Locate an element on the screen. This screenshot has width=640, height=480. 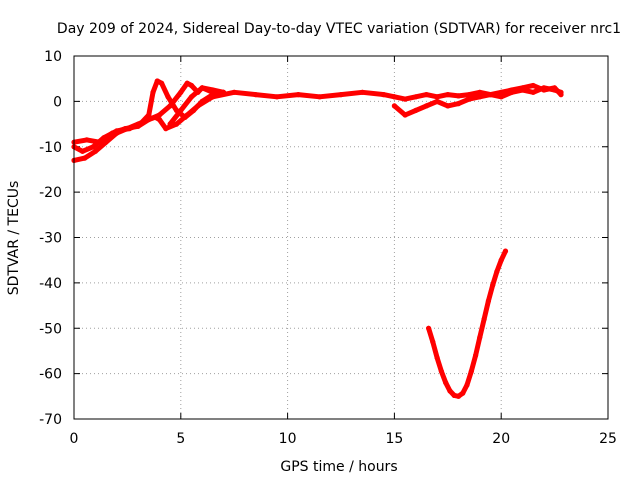
y-tick-label: 0 is located at coordinates (57, 102).